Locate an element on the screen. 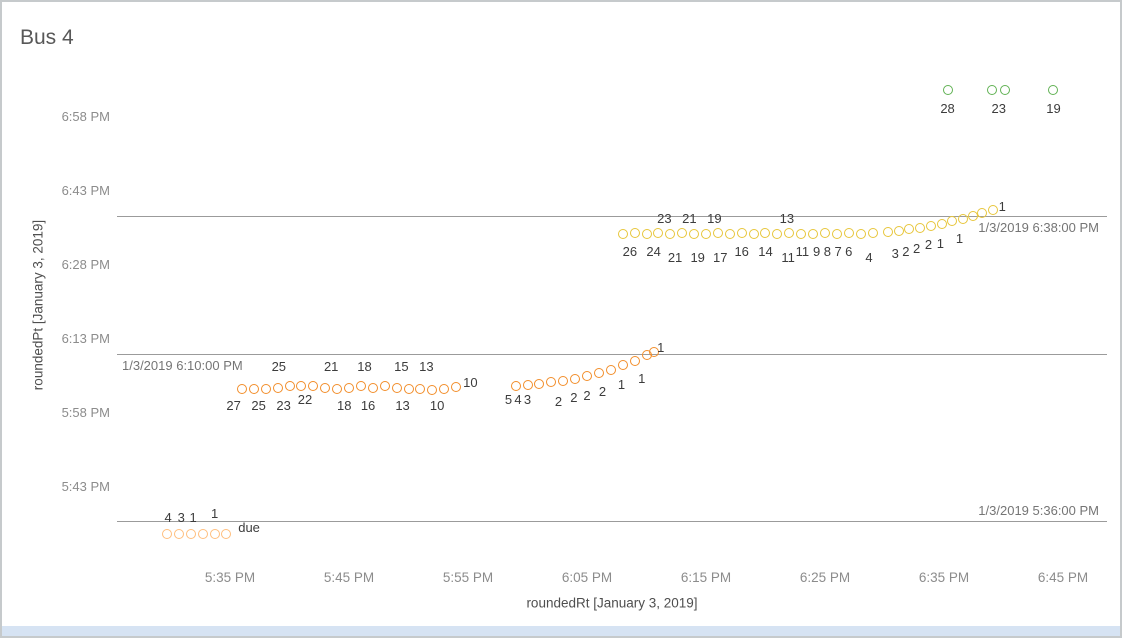 Image resolution: width=1122 pixels, height=638 pixels. chart-title: Bus 4 is located at coordinates (47, 37).